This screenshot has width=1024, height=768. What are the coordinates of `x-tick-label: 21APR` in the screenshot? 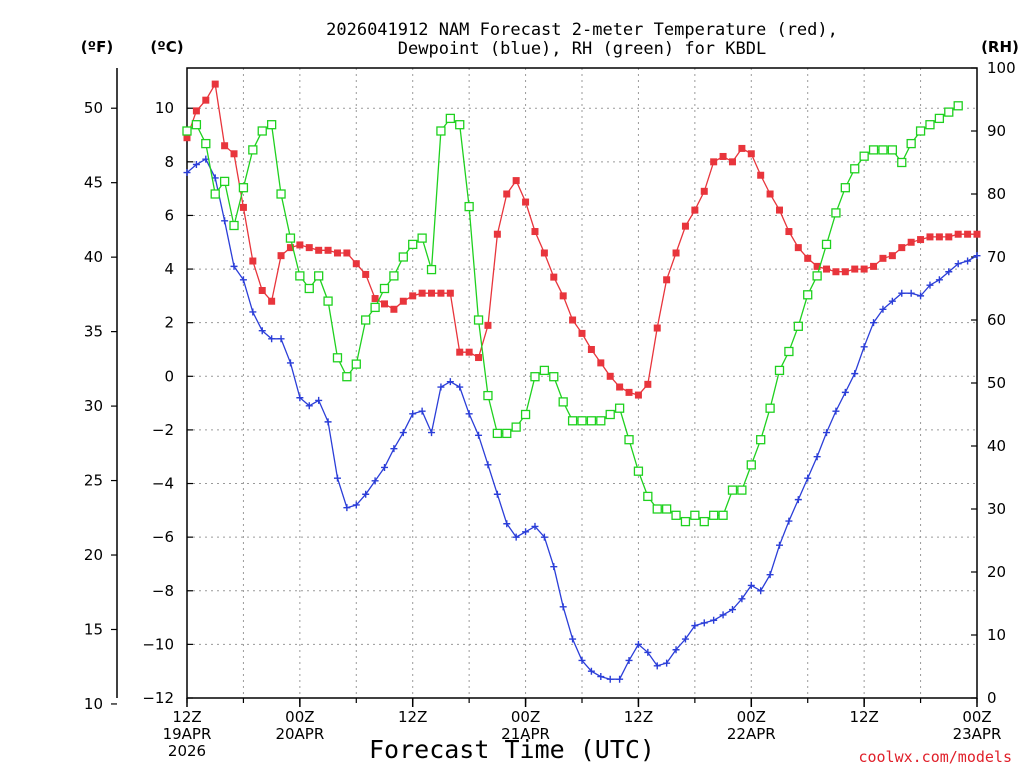 It's located at (525, 734).